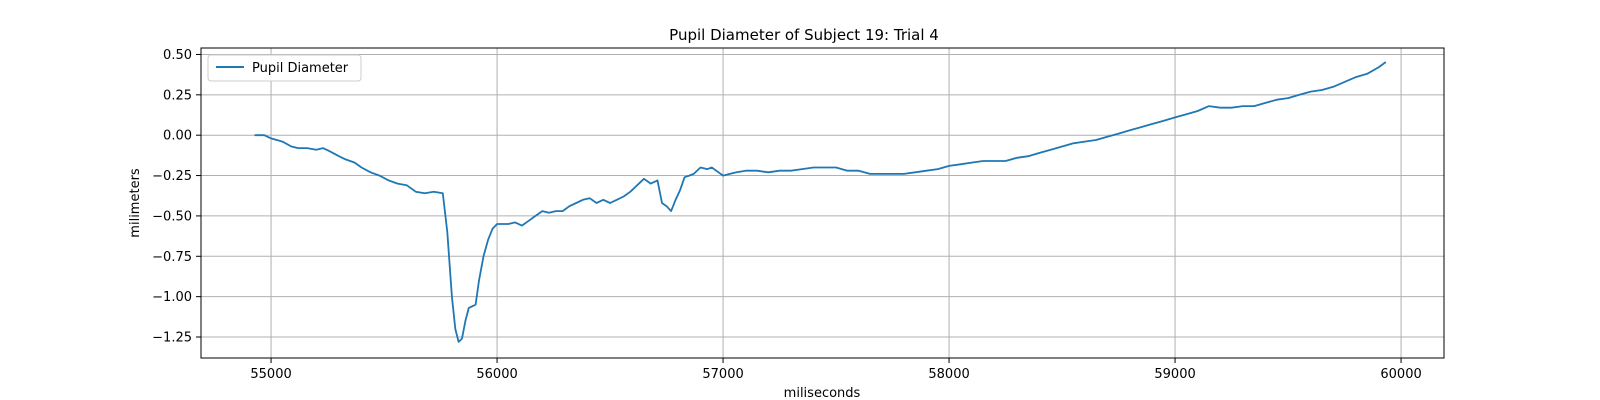  Describe the element at coordinates (172, 216) in the screenshot. I see `y-tick-label: −0.50` at that location.